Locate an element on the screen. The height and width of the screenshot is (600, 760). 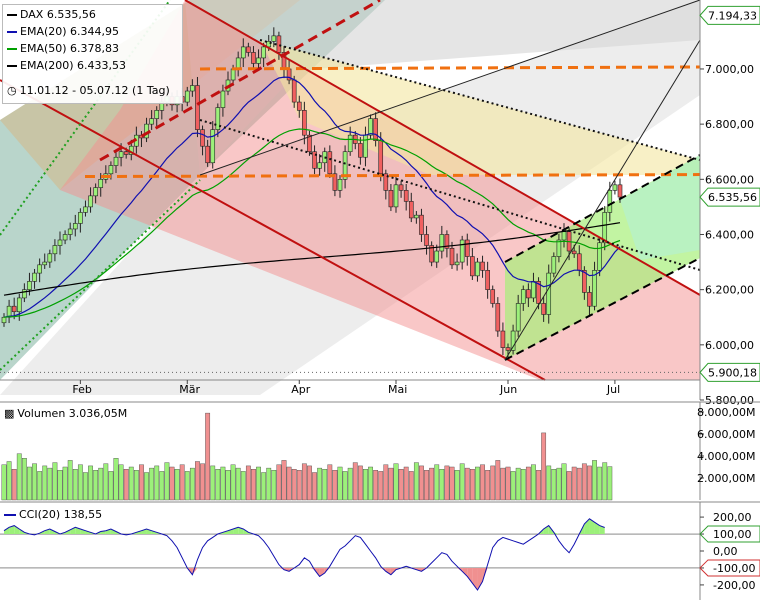
cci-legend: CCI(20) 138,55 is located at coordinates (53, 514).